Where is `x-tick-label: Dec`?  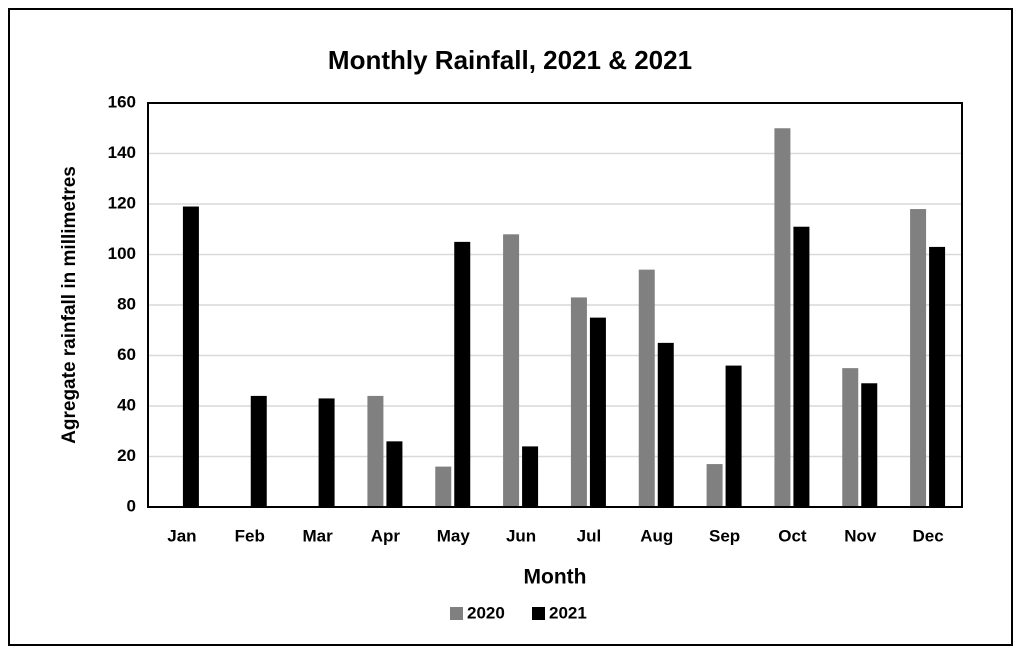
x-tick-label: Dec is located at coordinates (927, 535).